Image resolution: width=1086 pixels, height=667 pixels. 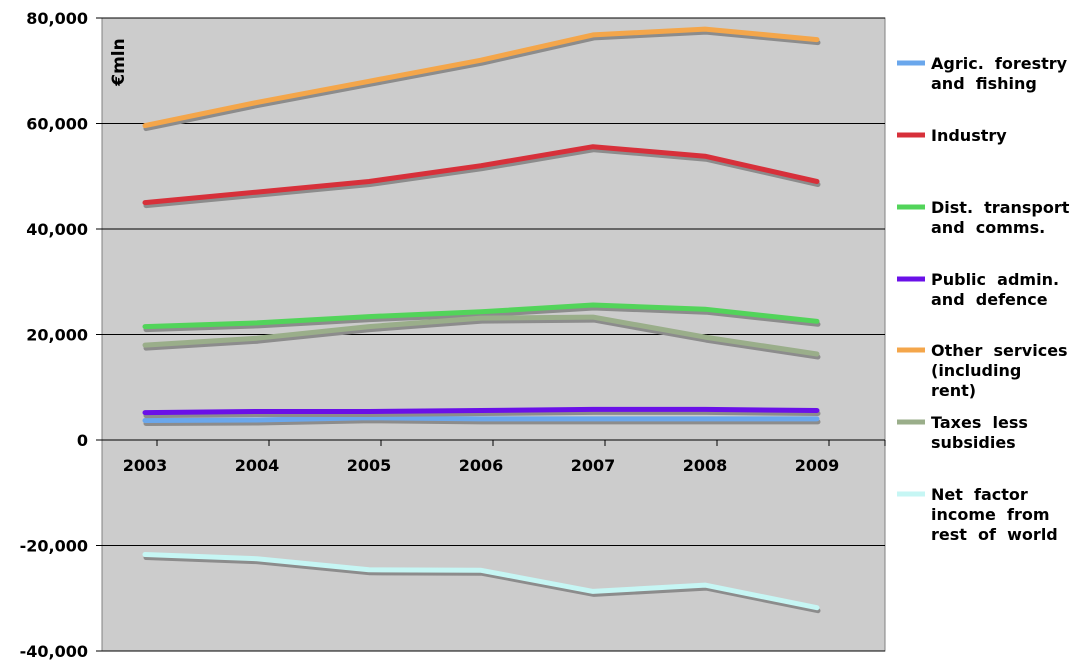 I want to click on legend-label: and defence, so click(x=989, y=299).